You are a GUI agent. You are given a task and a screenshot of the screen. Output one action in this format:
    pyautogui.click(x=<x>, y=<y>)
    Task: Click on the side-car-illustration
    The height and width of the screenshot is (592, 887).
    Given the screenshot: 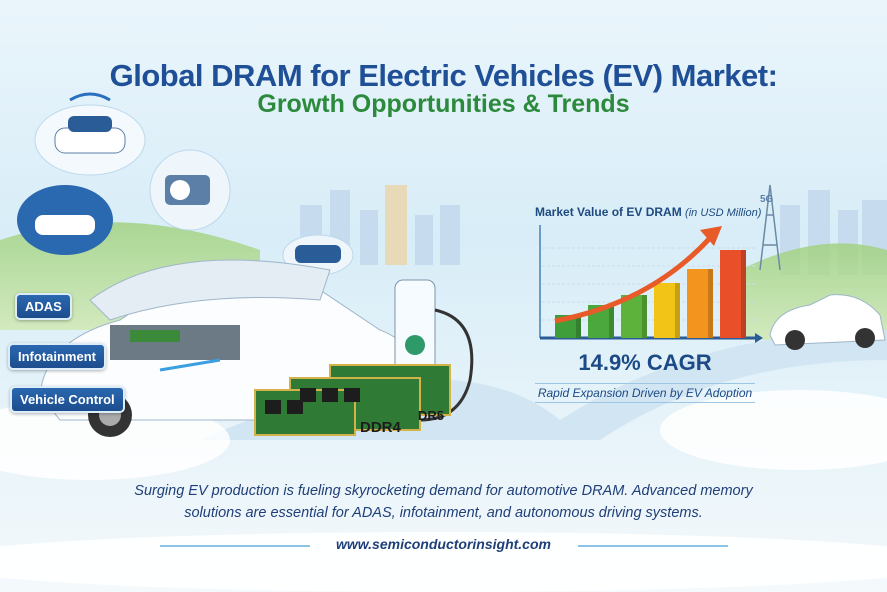 What is the action you would take?
    pyautogui.click(x=827, y=322)
    